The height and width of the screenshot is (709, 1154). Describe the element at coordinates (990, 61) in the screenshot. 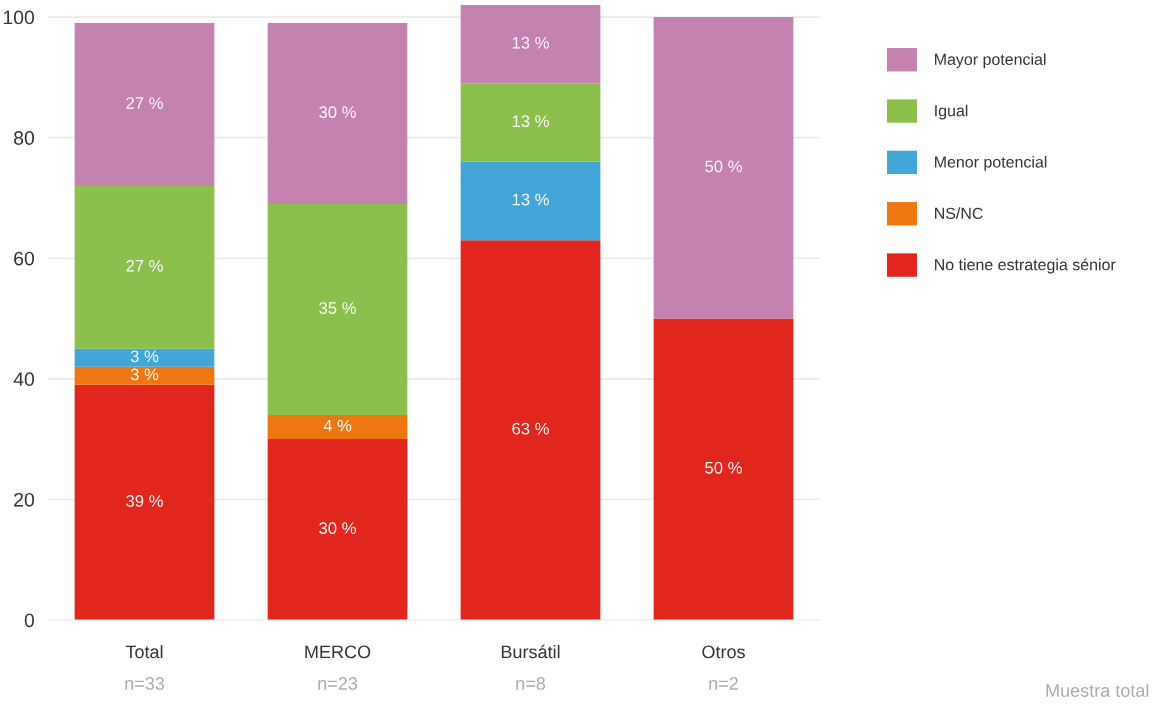

I see `legend-label: Mayor potencial` at that location.